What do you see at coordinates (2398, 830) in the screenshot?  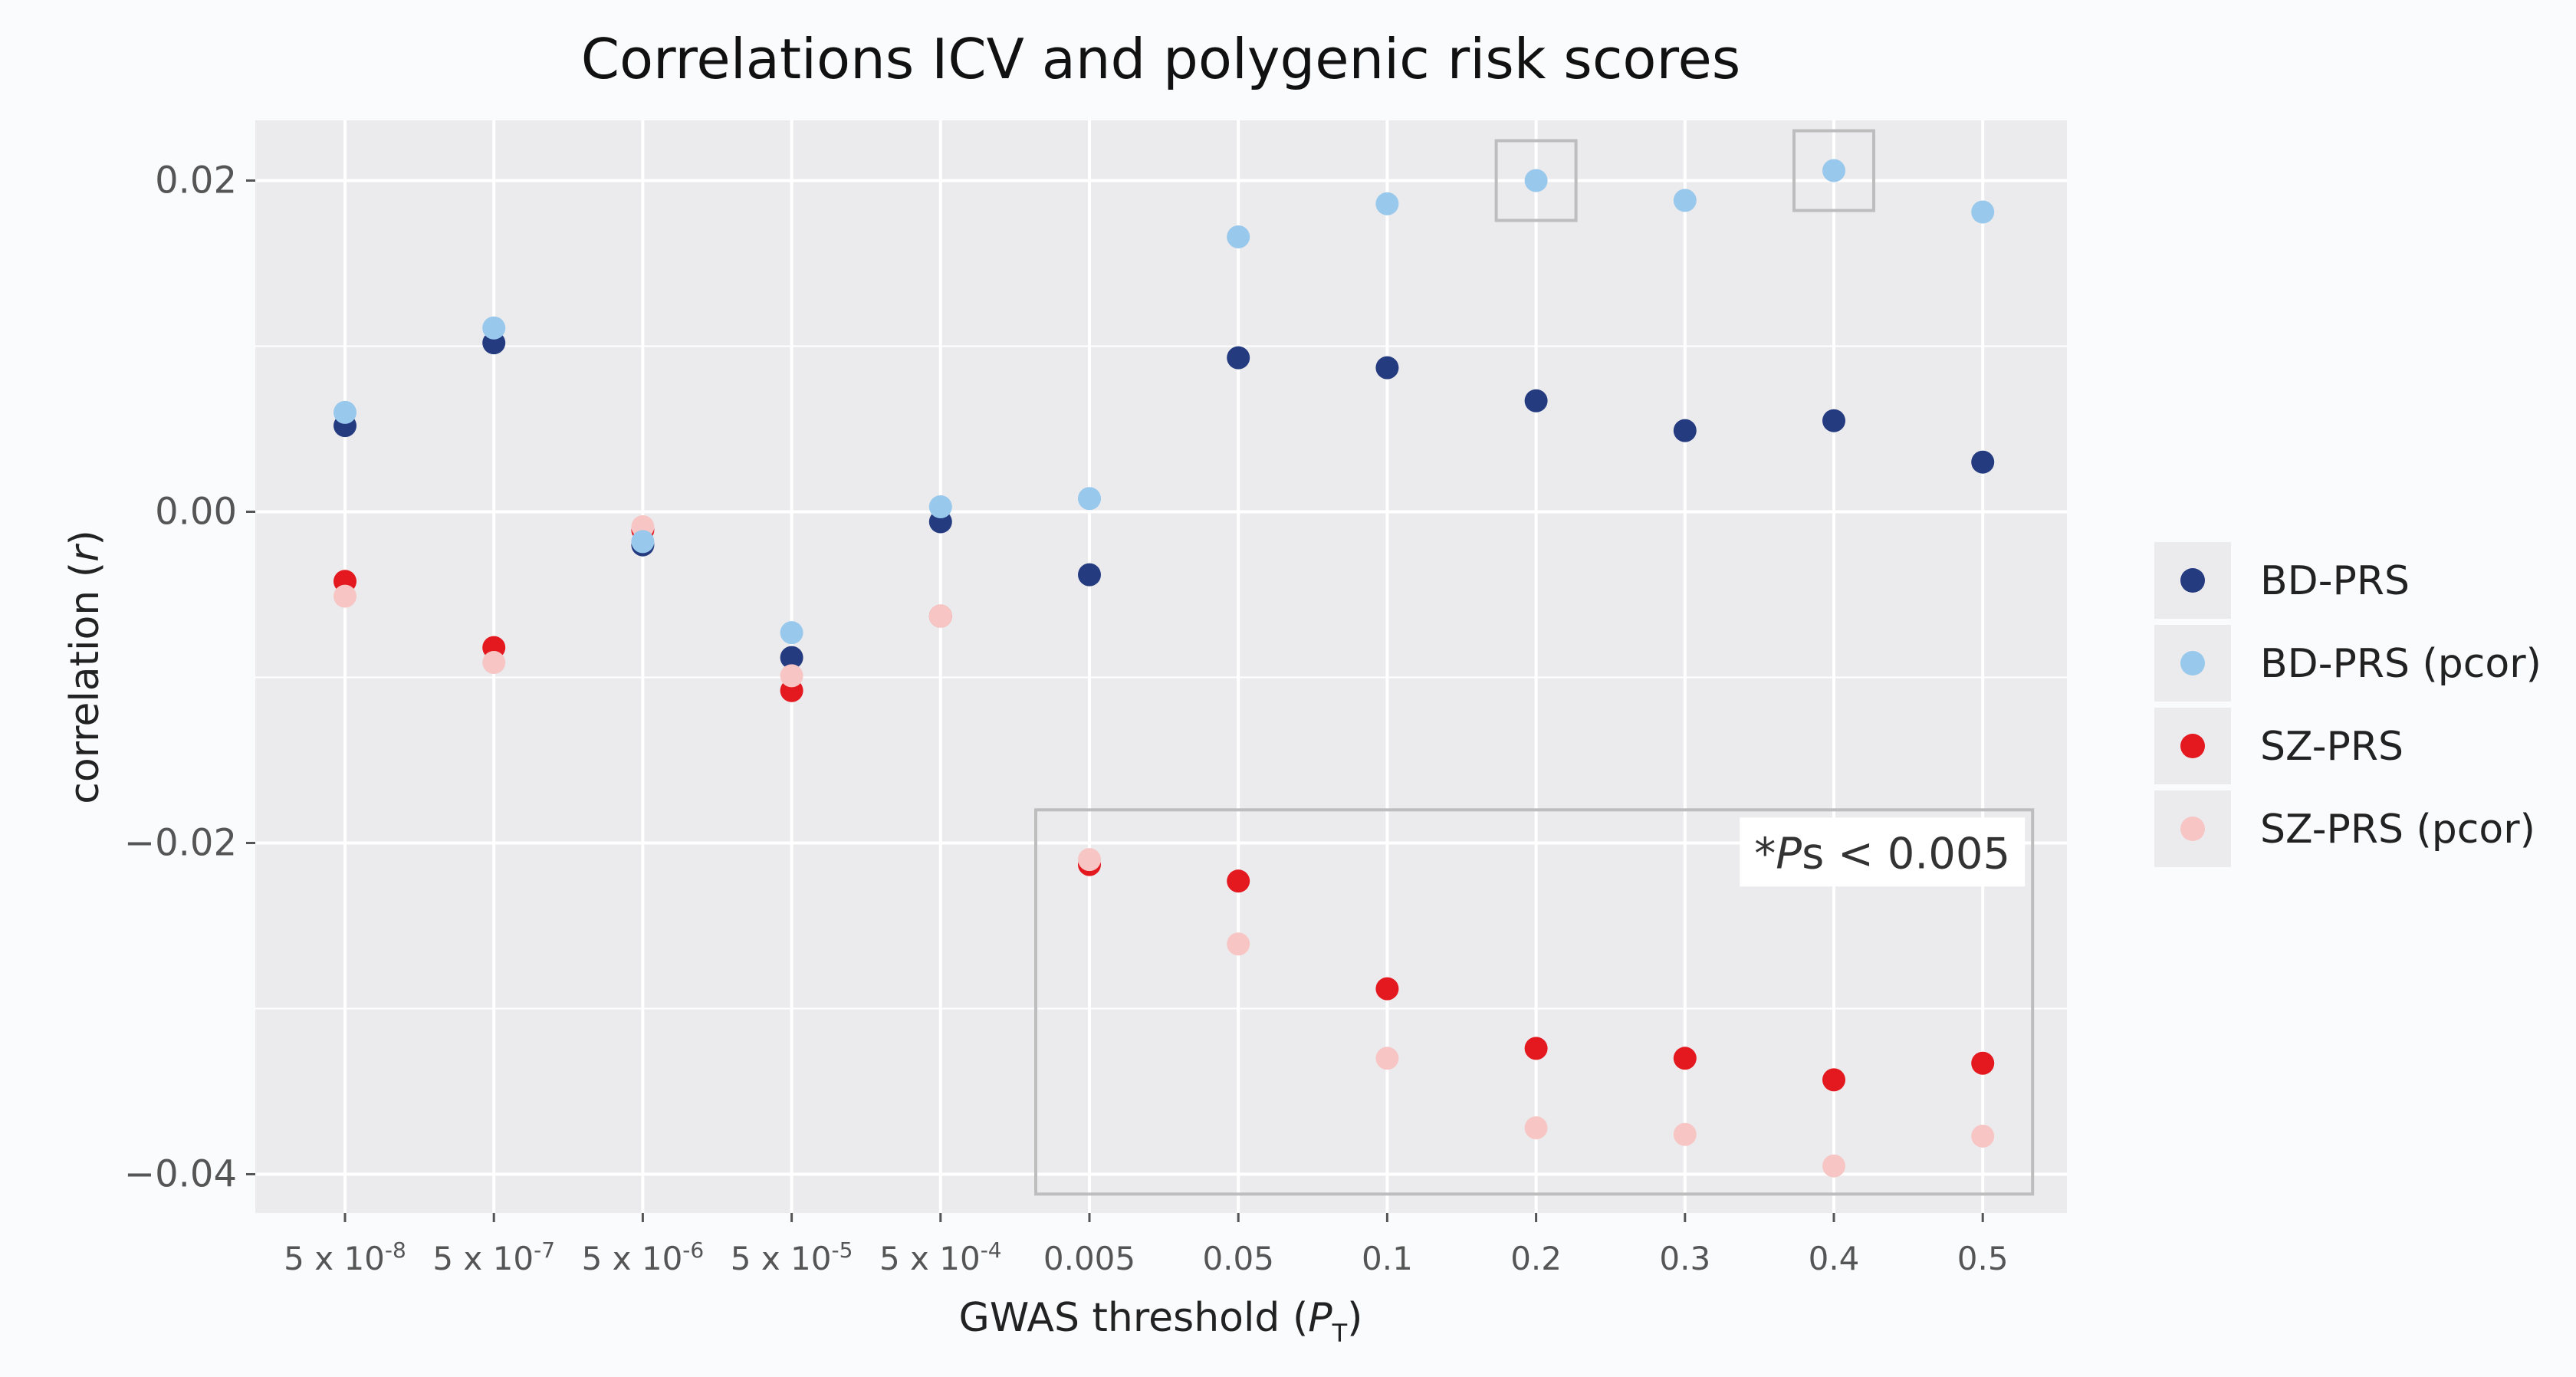 I see `legend-label-sz-prs-pcor: SZ-PRS (pcor)` at bounding box center [2398, 830].